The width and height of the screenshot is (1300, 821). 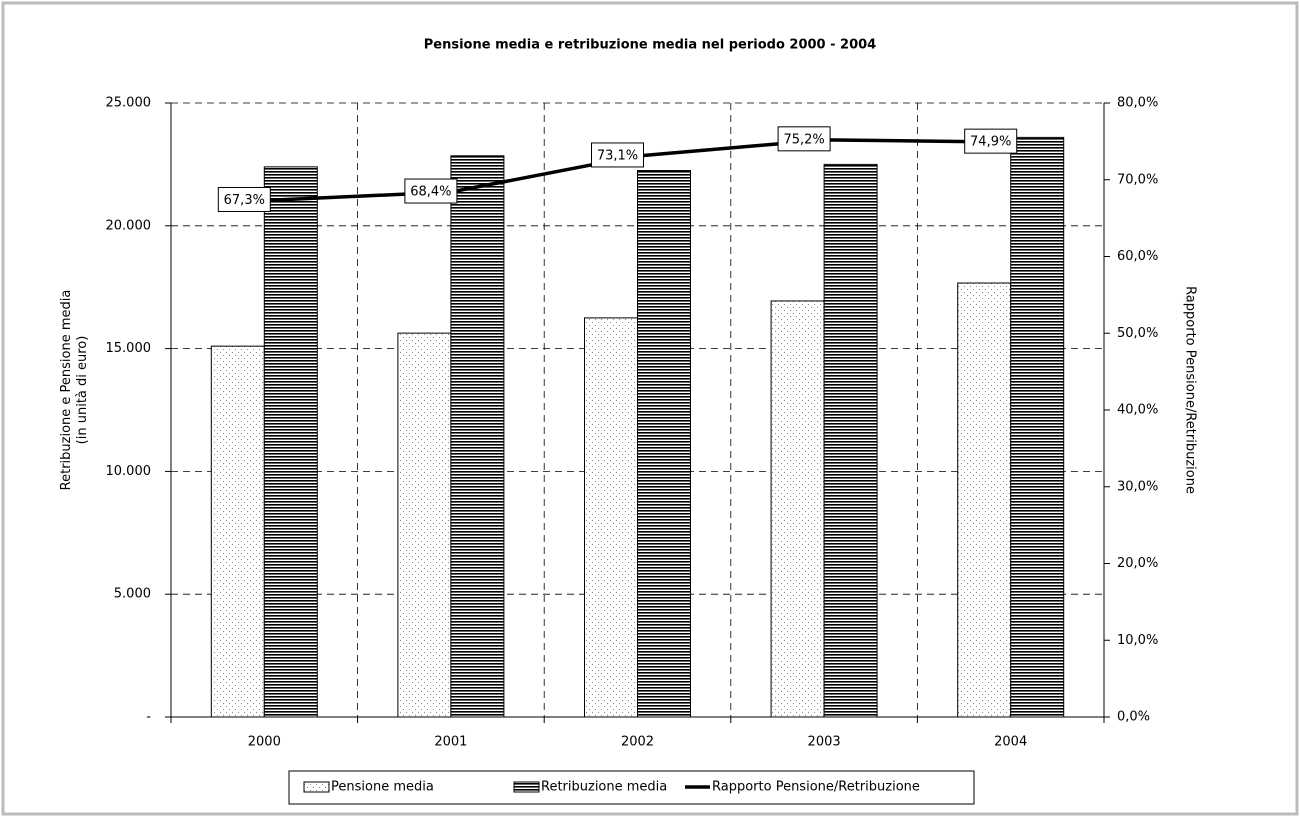 I want to click on y-tick-label: 25.000, so click(x=129, y=103).